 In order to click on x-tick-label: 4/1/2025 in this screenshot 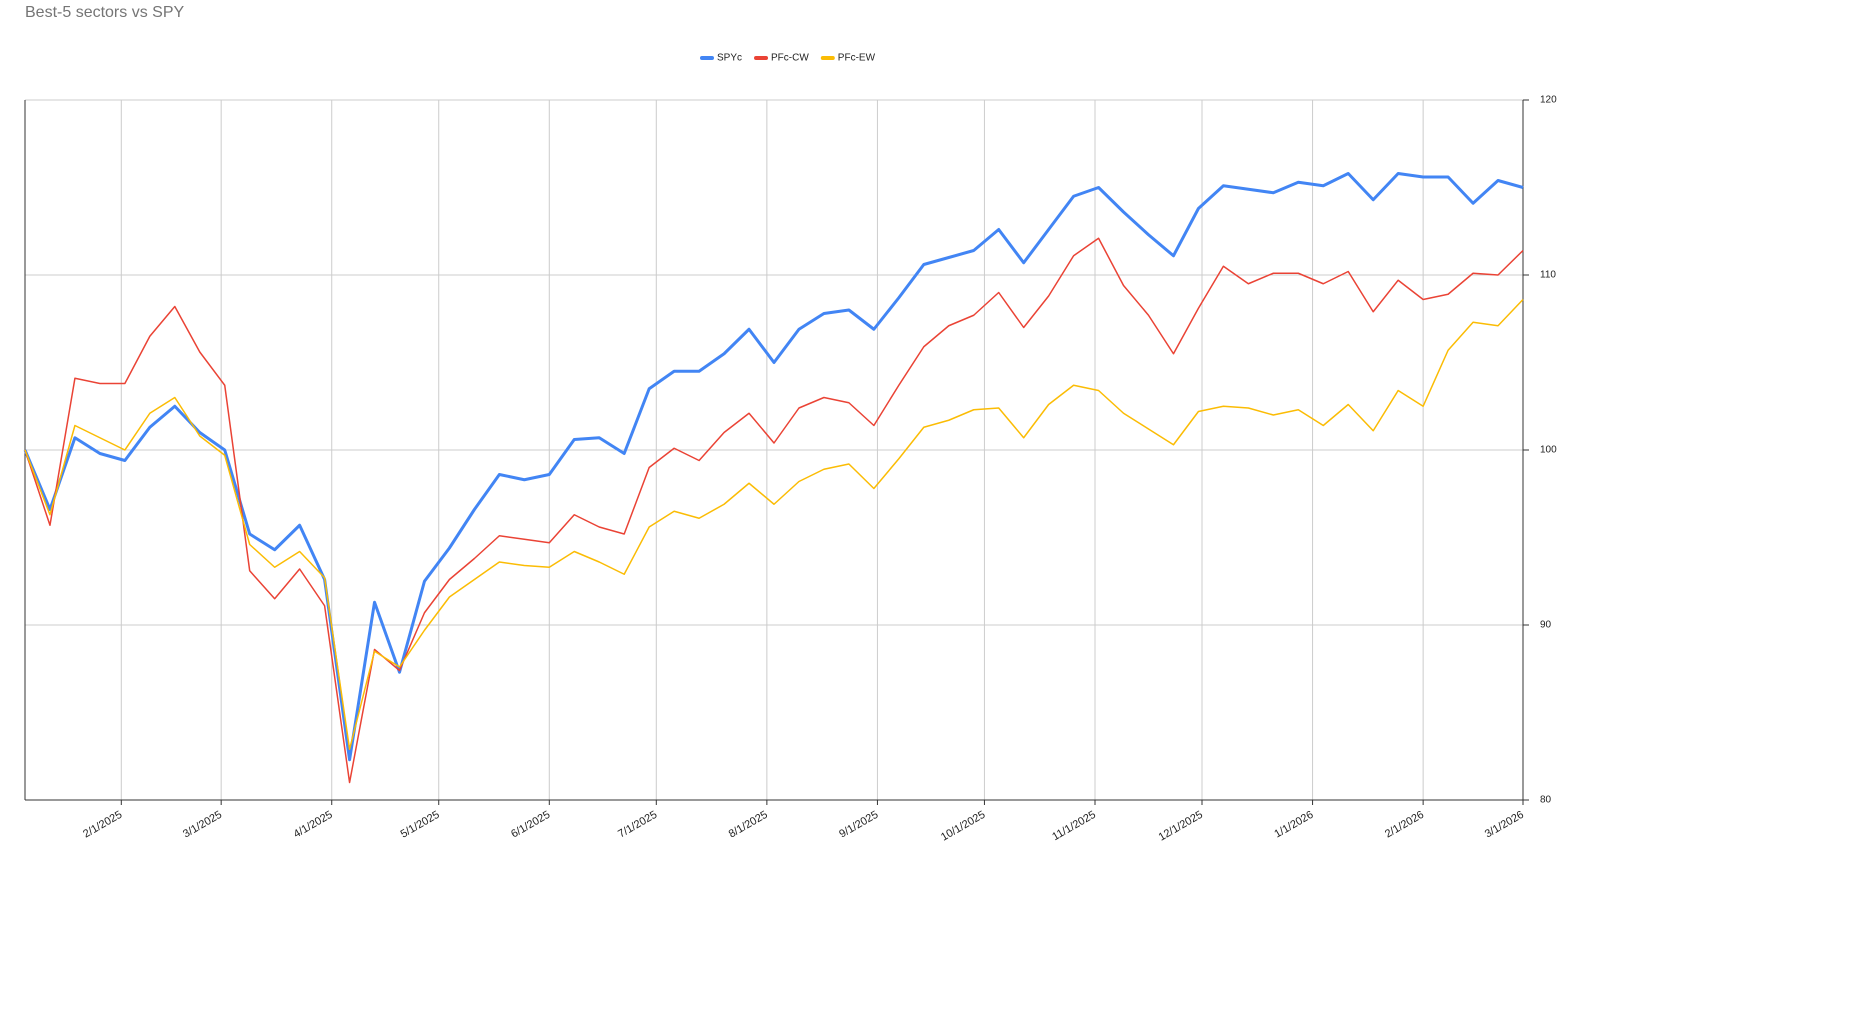, I will do `click(313, 825)`.